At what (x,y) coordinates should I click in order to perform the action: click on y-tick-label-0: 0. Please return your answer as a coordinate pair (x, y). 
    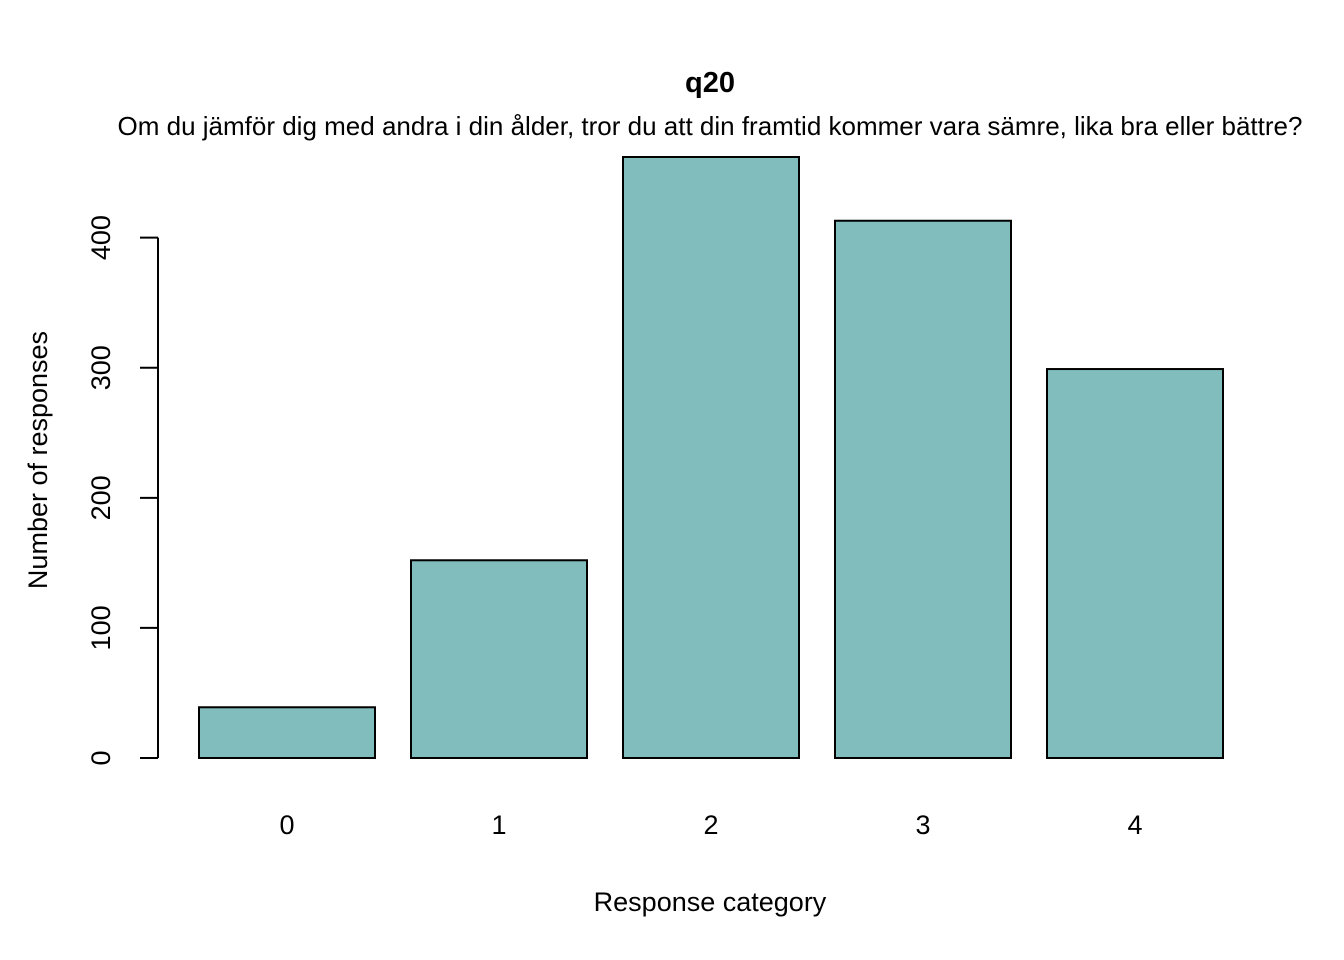
    Looking at the image, I should click on (101, 757).